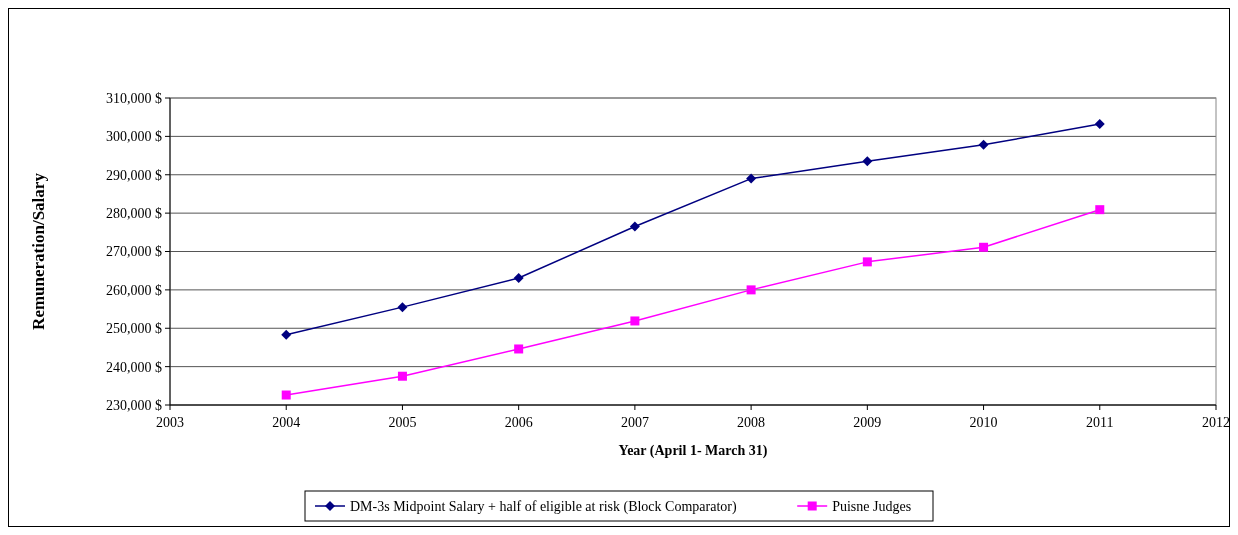 This screenshot has width=1238, height=535. What do you see at coordinates (134, 175) in the screenshot?
I see `y-tick-label: 290,000 $` at bounding box center [134, 175].